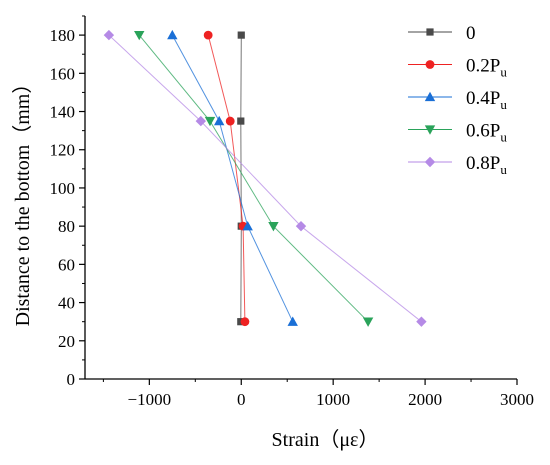 The width and height of the screenshot is (550, 465). Describe the element at coordinates (430, 32) in the screenshot. I see `legend-item-1-marker` at that location.